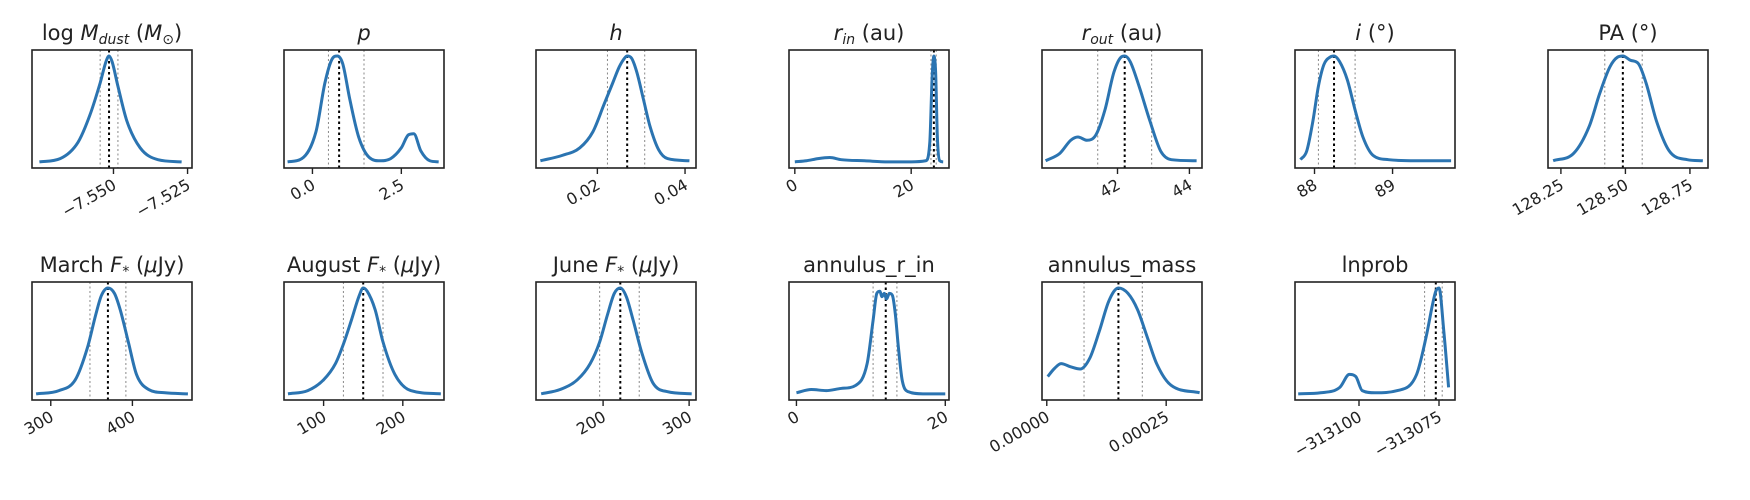  I want to click on subplot-title: annulus_mass, so click(1122, 265).